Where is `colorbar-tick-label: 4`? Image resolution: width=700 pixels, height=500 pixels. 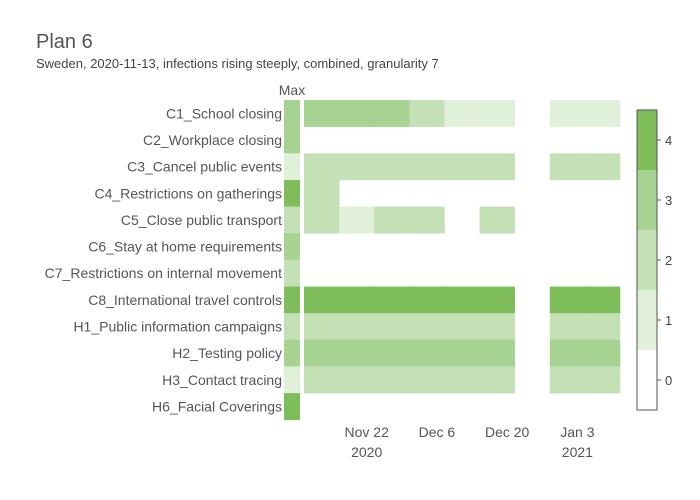
colorbar-tick-label: 4 is located at coordinates (668, 140).